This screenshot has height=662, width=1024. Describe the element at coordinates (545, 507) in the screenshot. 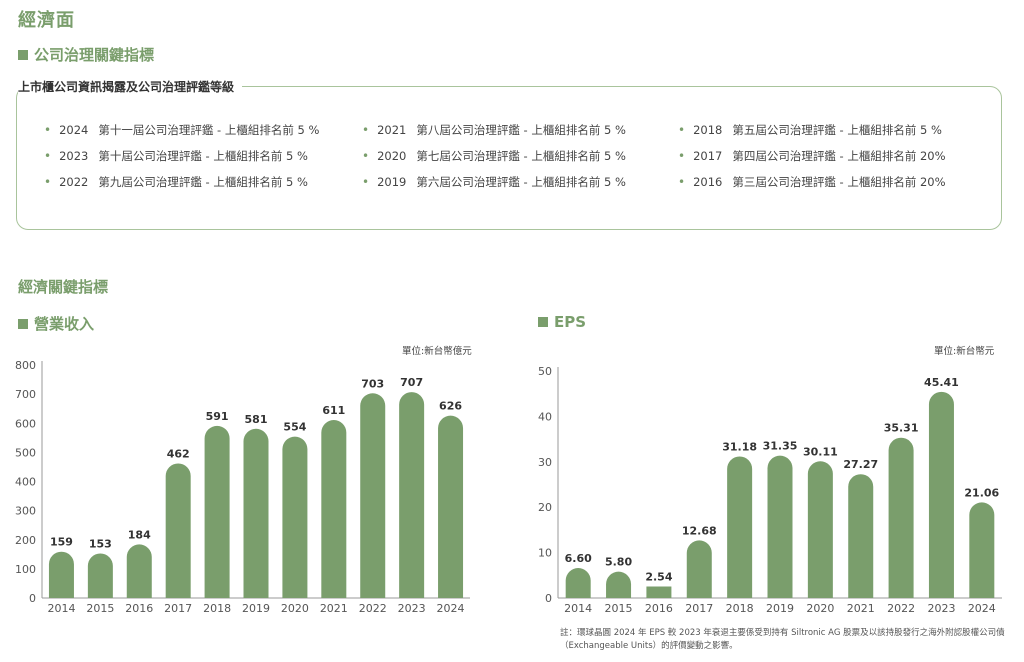

I see `y-tick-label: 20` at that location.